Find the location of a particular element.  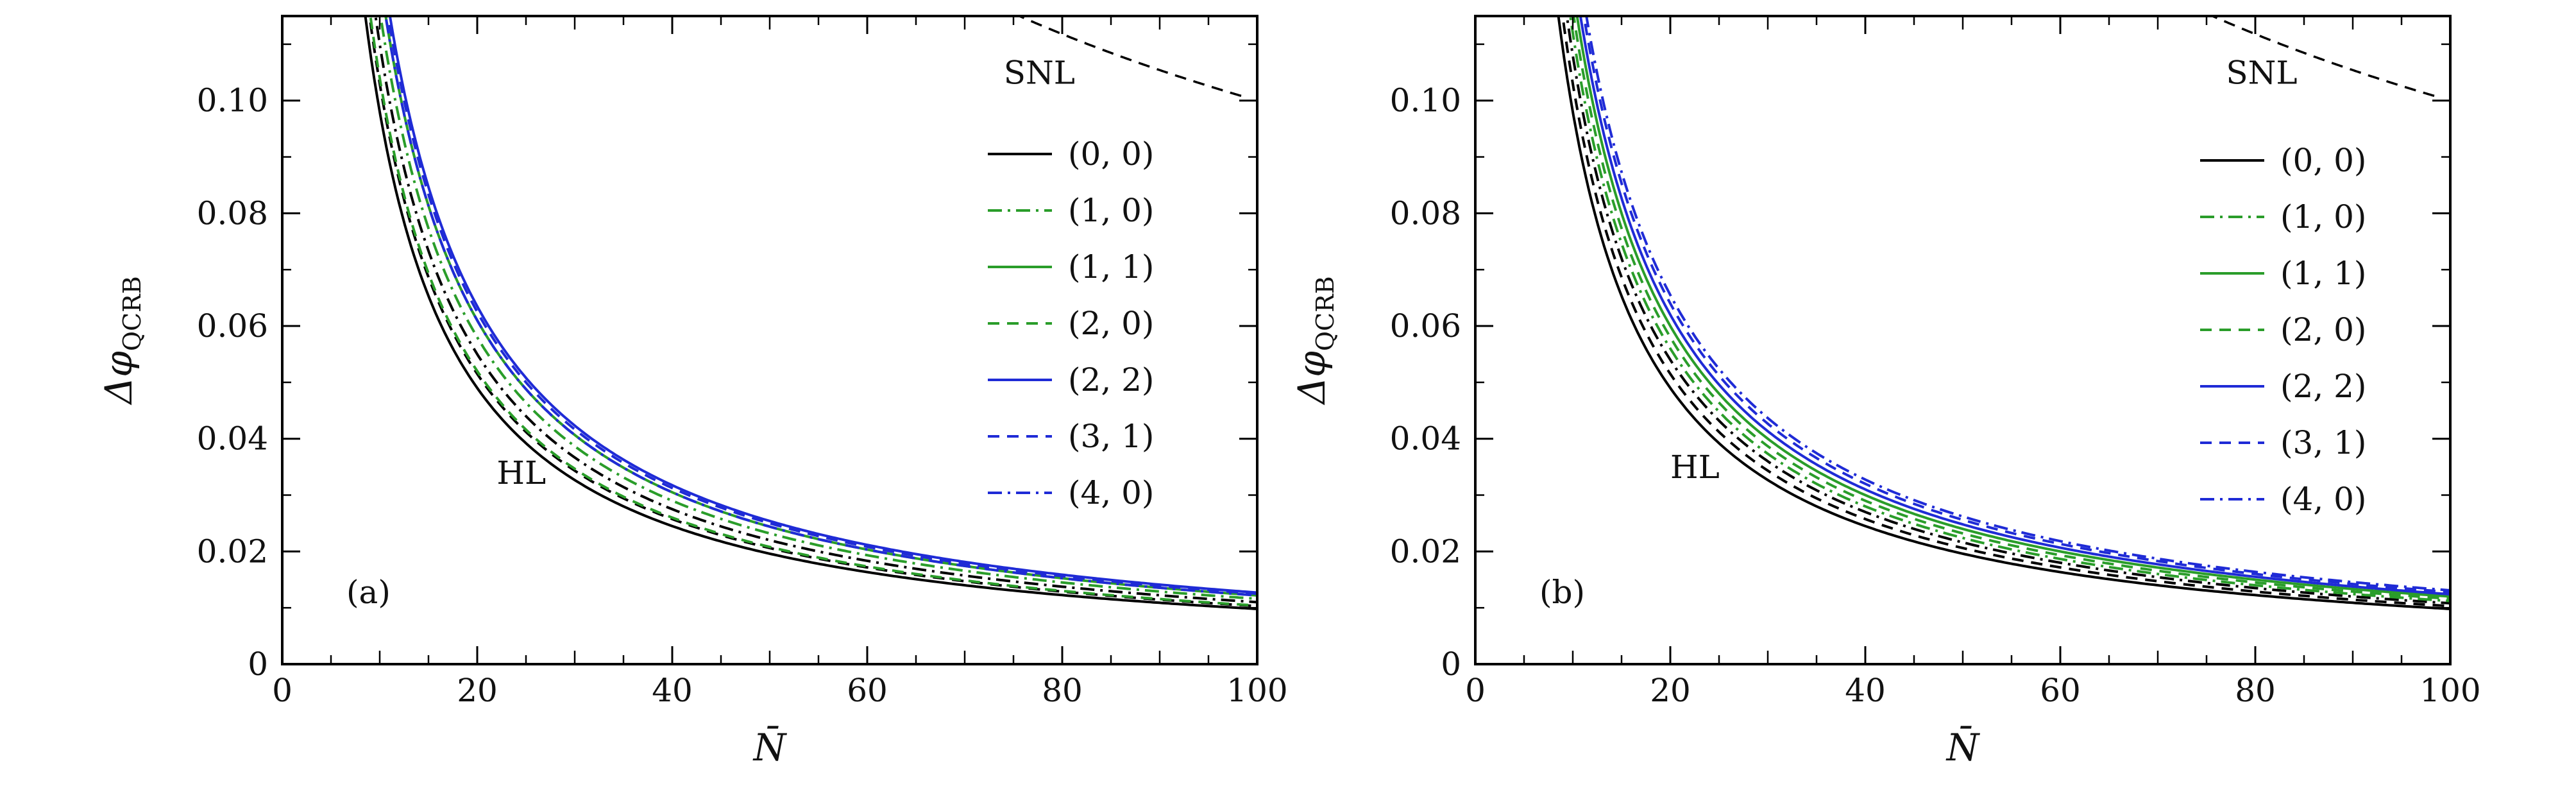

panel-label: (b) is located at coordinates (1562, 592).